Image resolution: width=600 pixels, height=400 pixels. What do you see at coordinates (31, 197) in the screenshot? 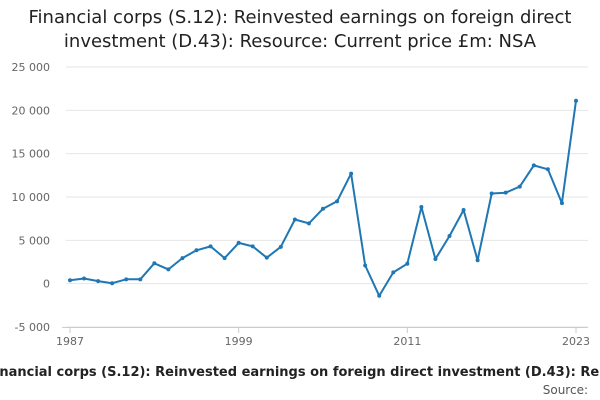
I see `y-tick-label: 10 000` at bounding box center [31, 197].